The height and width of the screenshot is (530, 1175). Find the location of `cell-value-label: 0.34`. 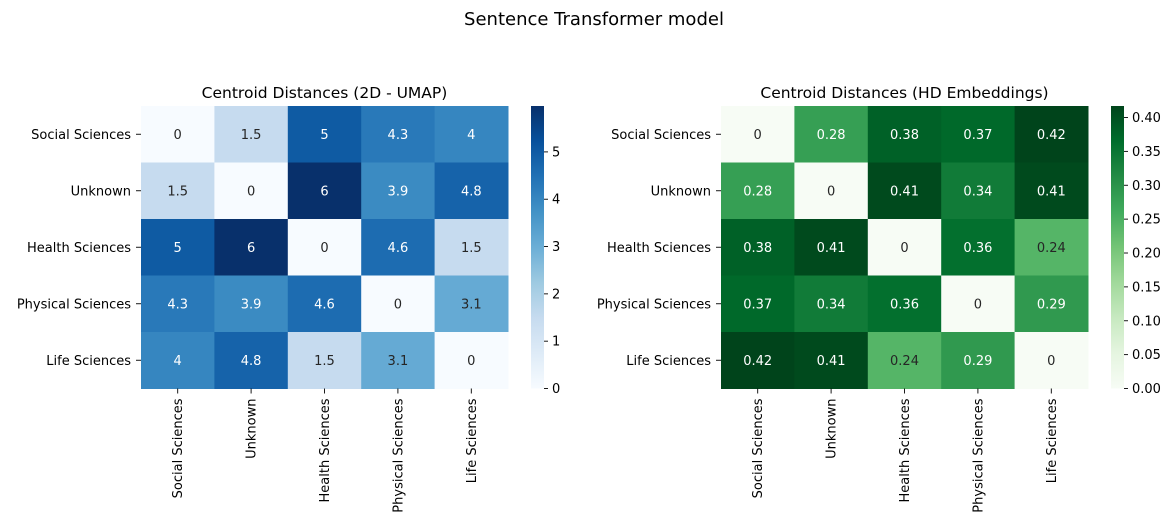

cell-value-label: 0.34 is located at coordinates (831, 304).